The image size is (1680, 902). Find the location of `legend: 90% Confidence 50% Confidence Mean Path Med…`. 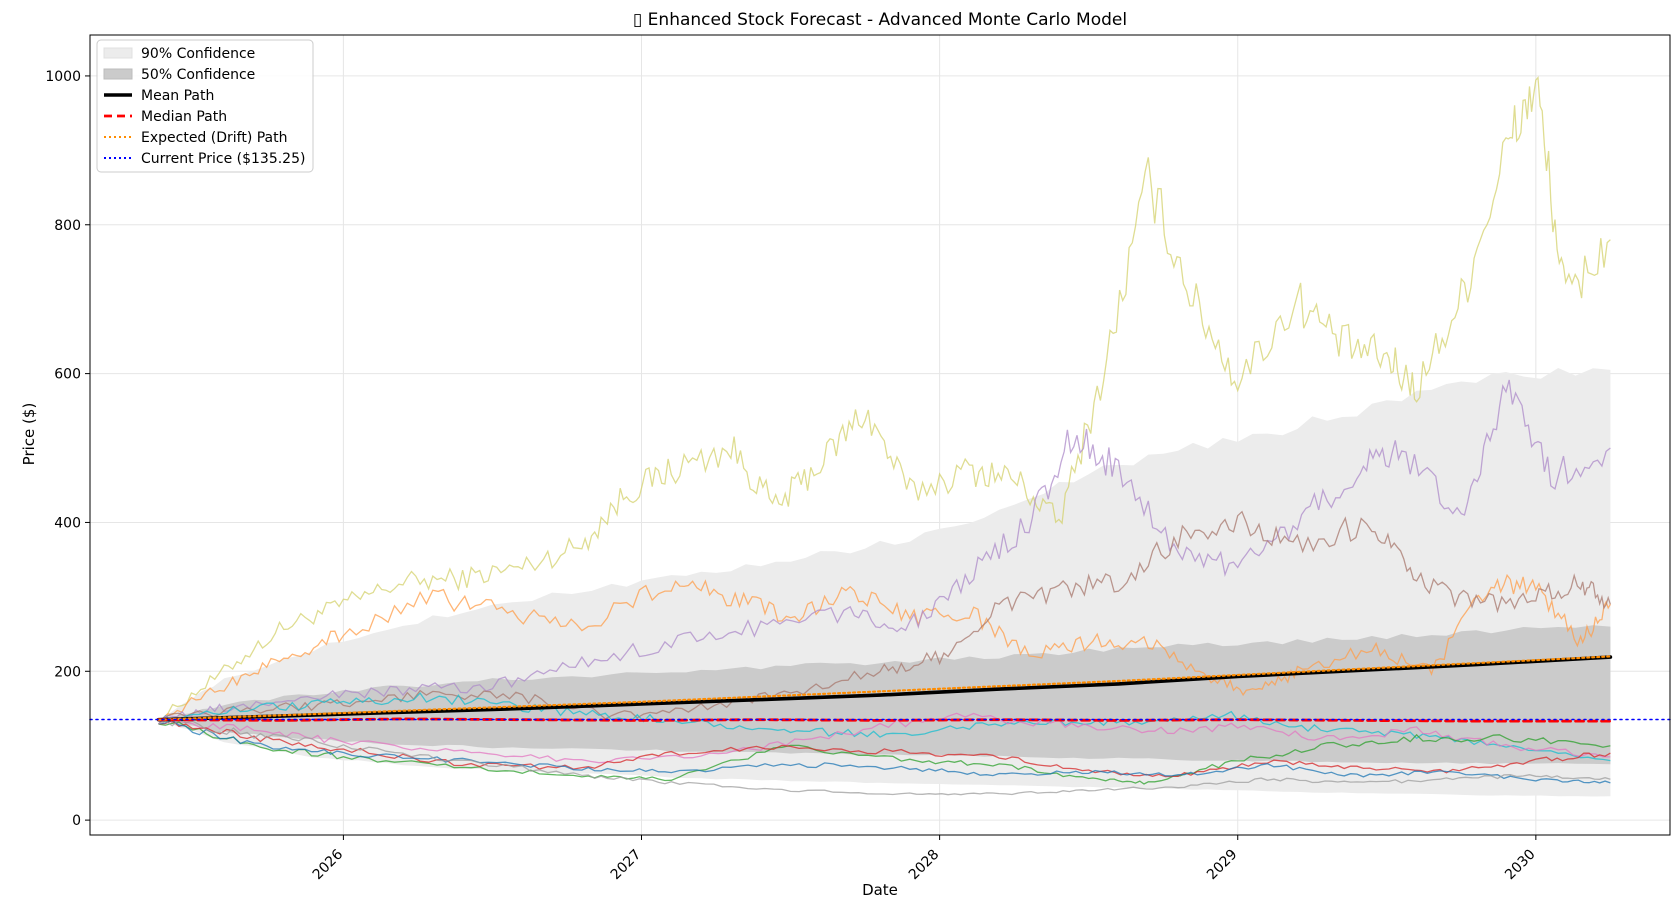

legend: 90% Confidence 50% Confidence Mean Path Med… is located at coordinates (205, 106).